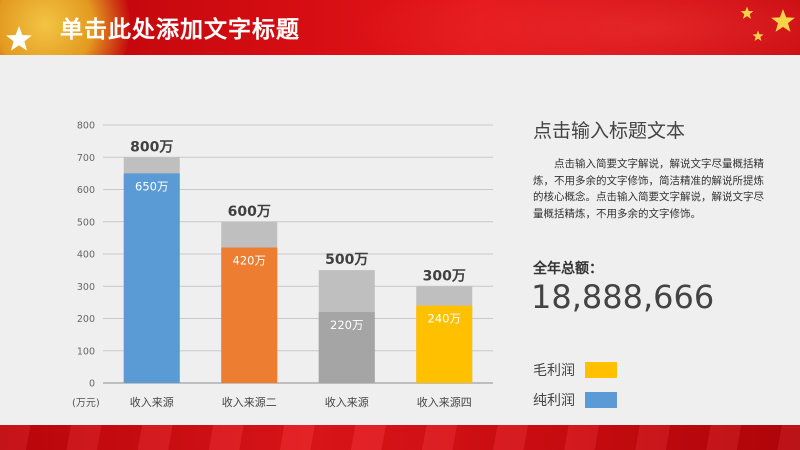 The height and width of the screenshot is (450, 800). I want to click on footer-banner, so click(400, 437).